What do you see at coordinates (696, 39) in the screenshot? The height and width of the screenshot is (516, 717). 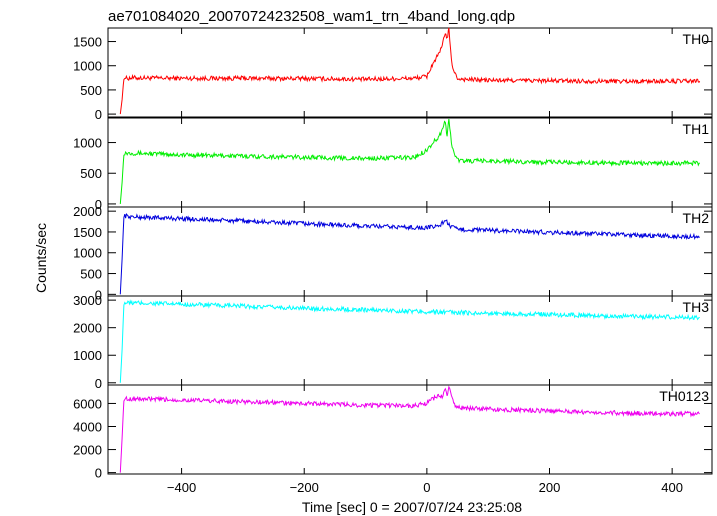 I see `panel-label: TH0` at bounding box center [696, 39].